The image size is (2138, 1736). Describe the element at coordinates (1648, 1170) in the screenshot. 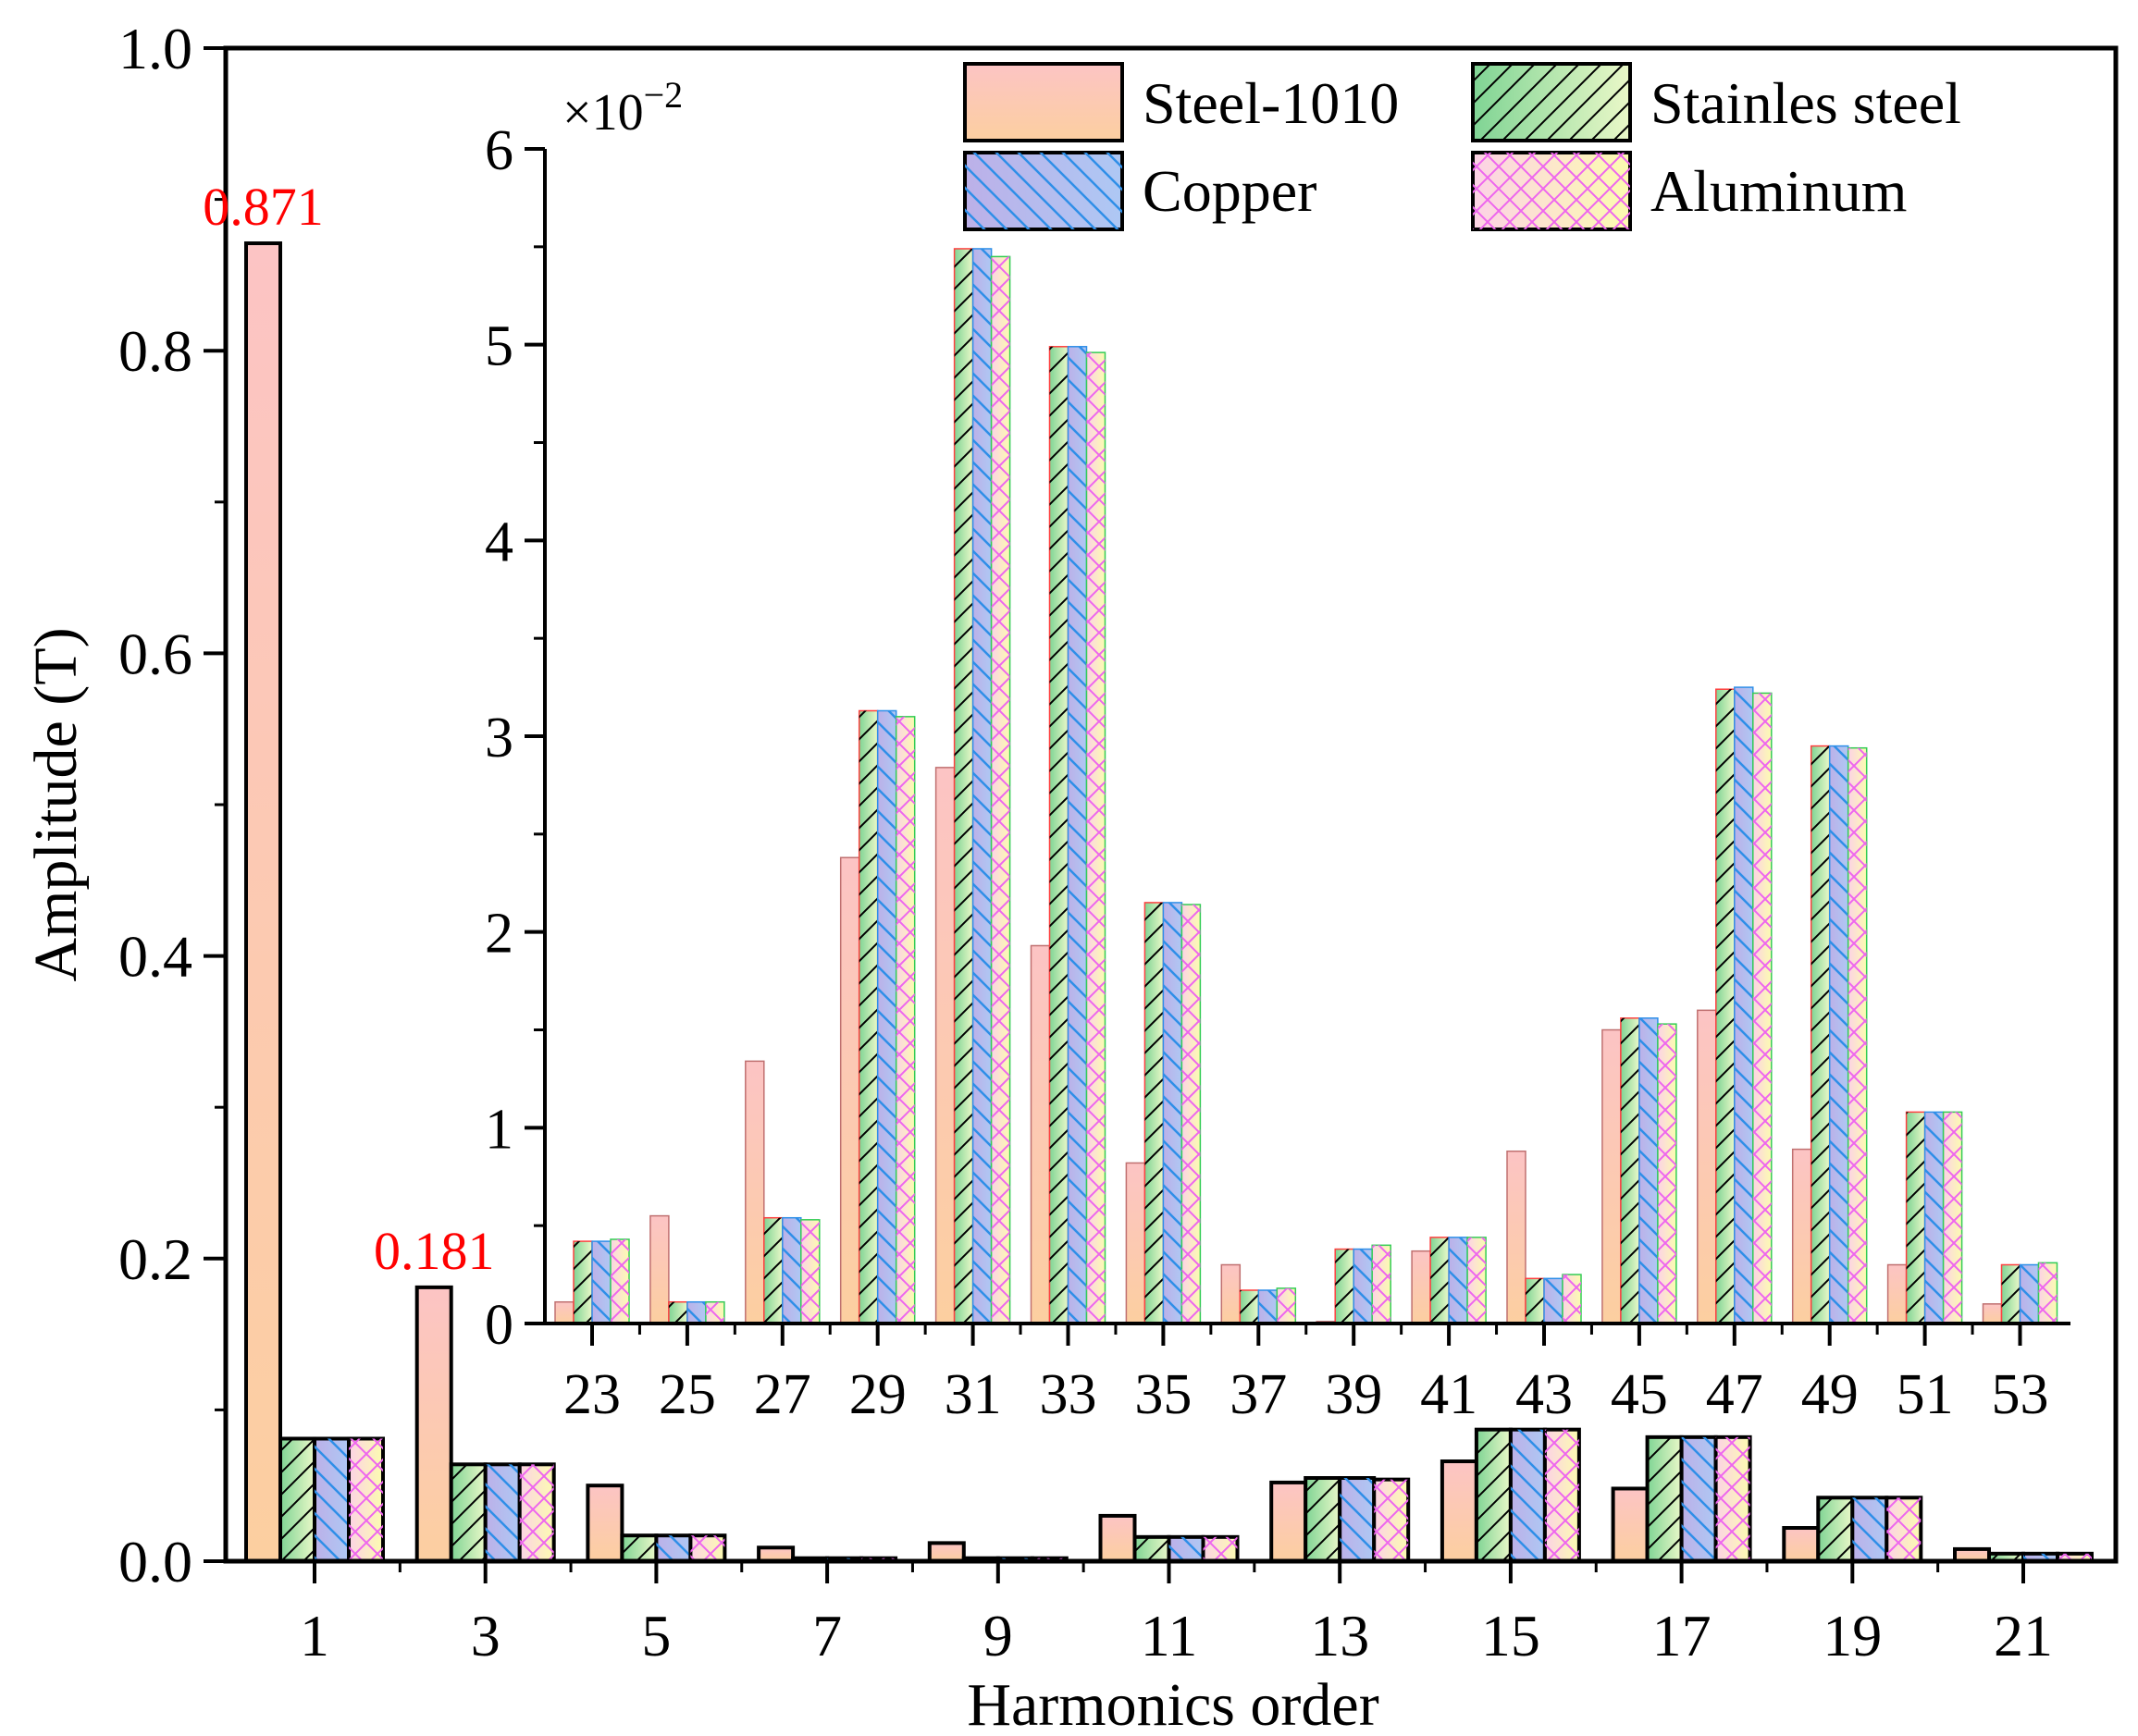

I see `inset-bar-copper-45-hatch` at that location.